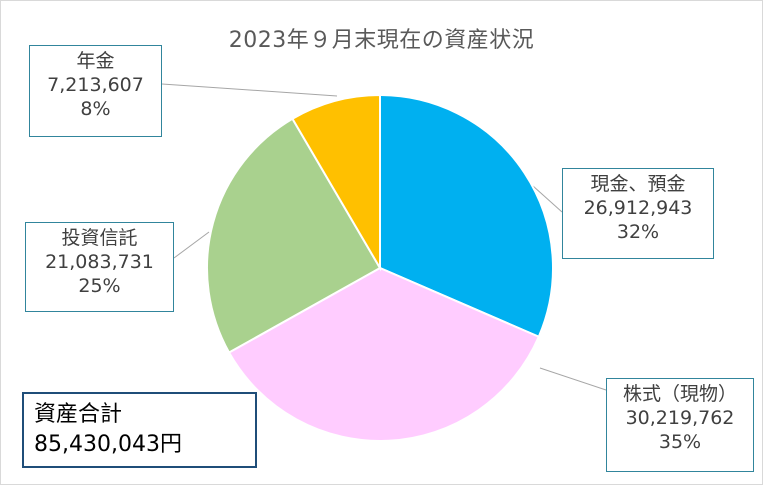 The width and height of the screenshot is (763, 485). Describe the element at coordinates (191, 245) in the screenshot. I see `leader-line-funds` at that location.